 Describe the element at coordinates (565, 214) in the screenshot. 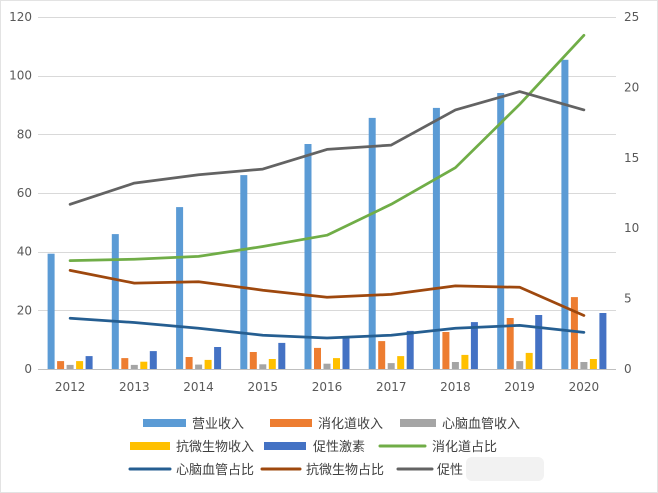

I see `bar-series-0-2020` at that location.